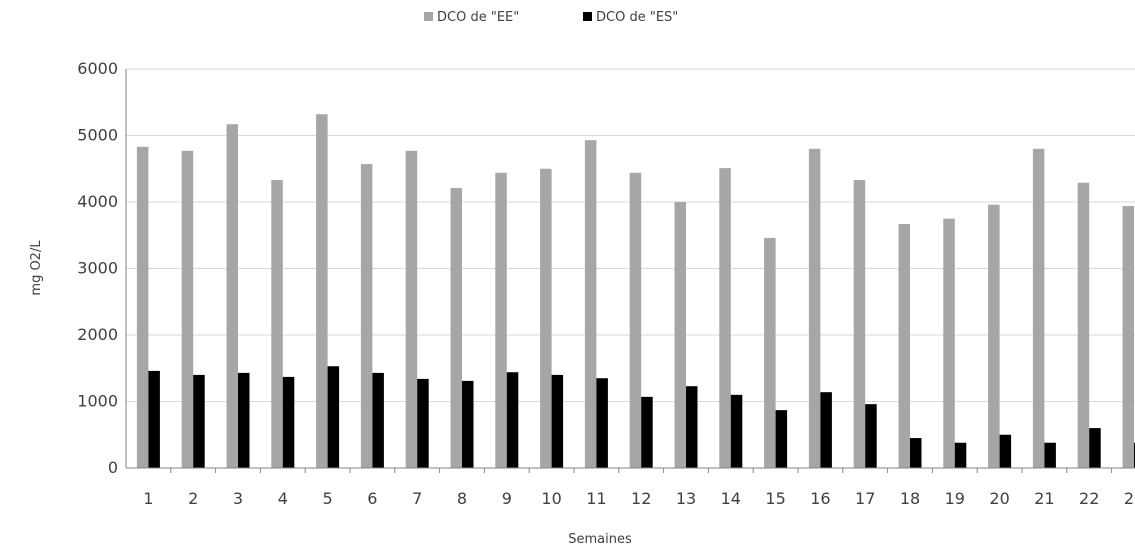 The image size is (1135, 553). Describe the element at coordinates (775, 498) in the screenshot. I see `x-tick-label: 15` at that location.